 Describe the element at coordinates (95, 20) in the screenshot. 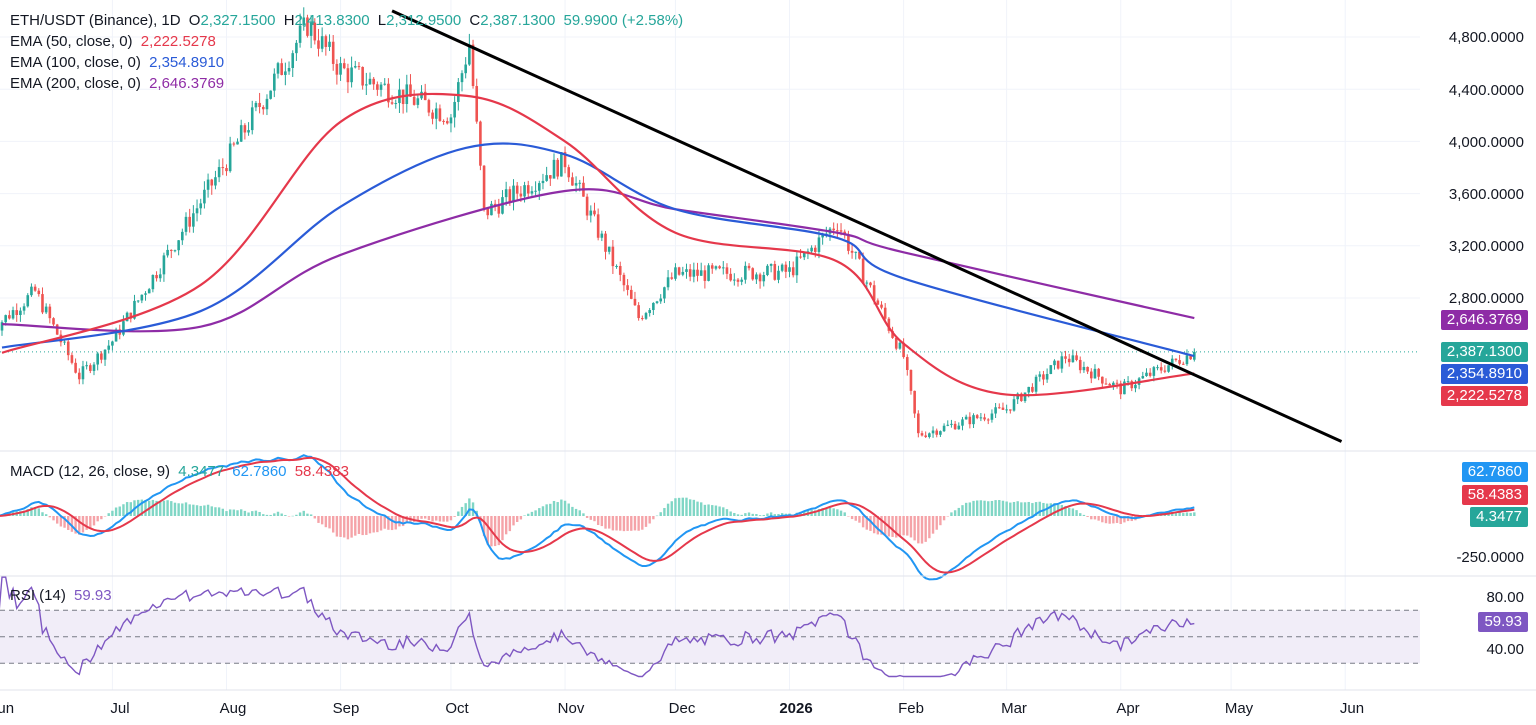

I see `symbol-title: ETH/USDT (Binance), 1D` at that location.